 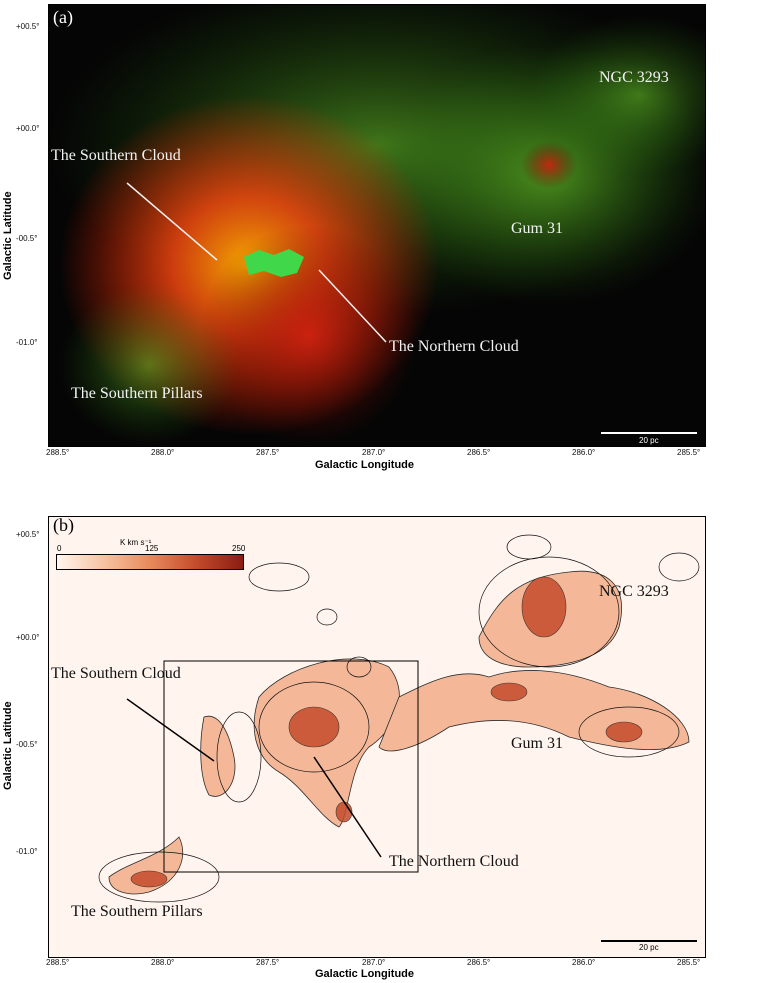 I want to click on panel-a-xtick: 287.5°, so click(x=268, y=452).